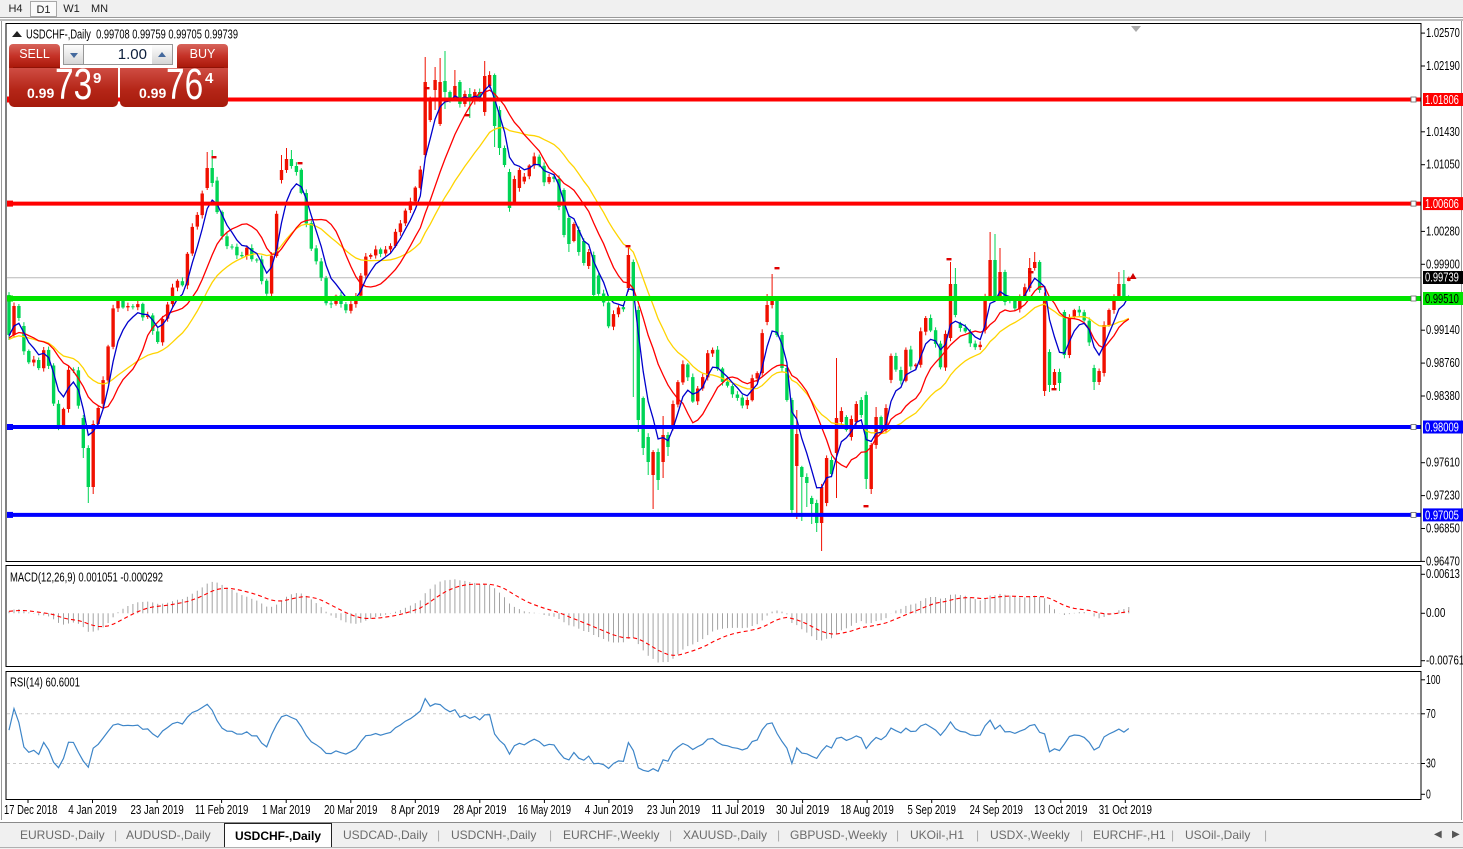 This screenshot has width=1463, height=849. Describe the element at coordinates (609, 809) in the screenshot. I see `svg-text: 4 Jun 2019` at that location.